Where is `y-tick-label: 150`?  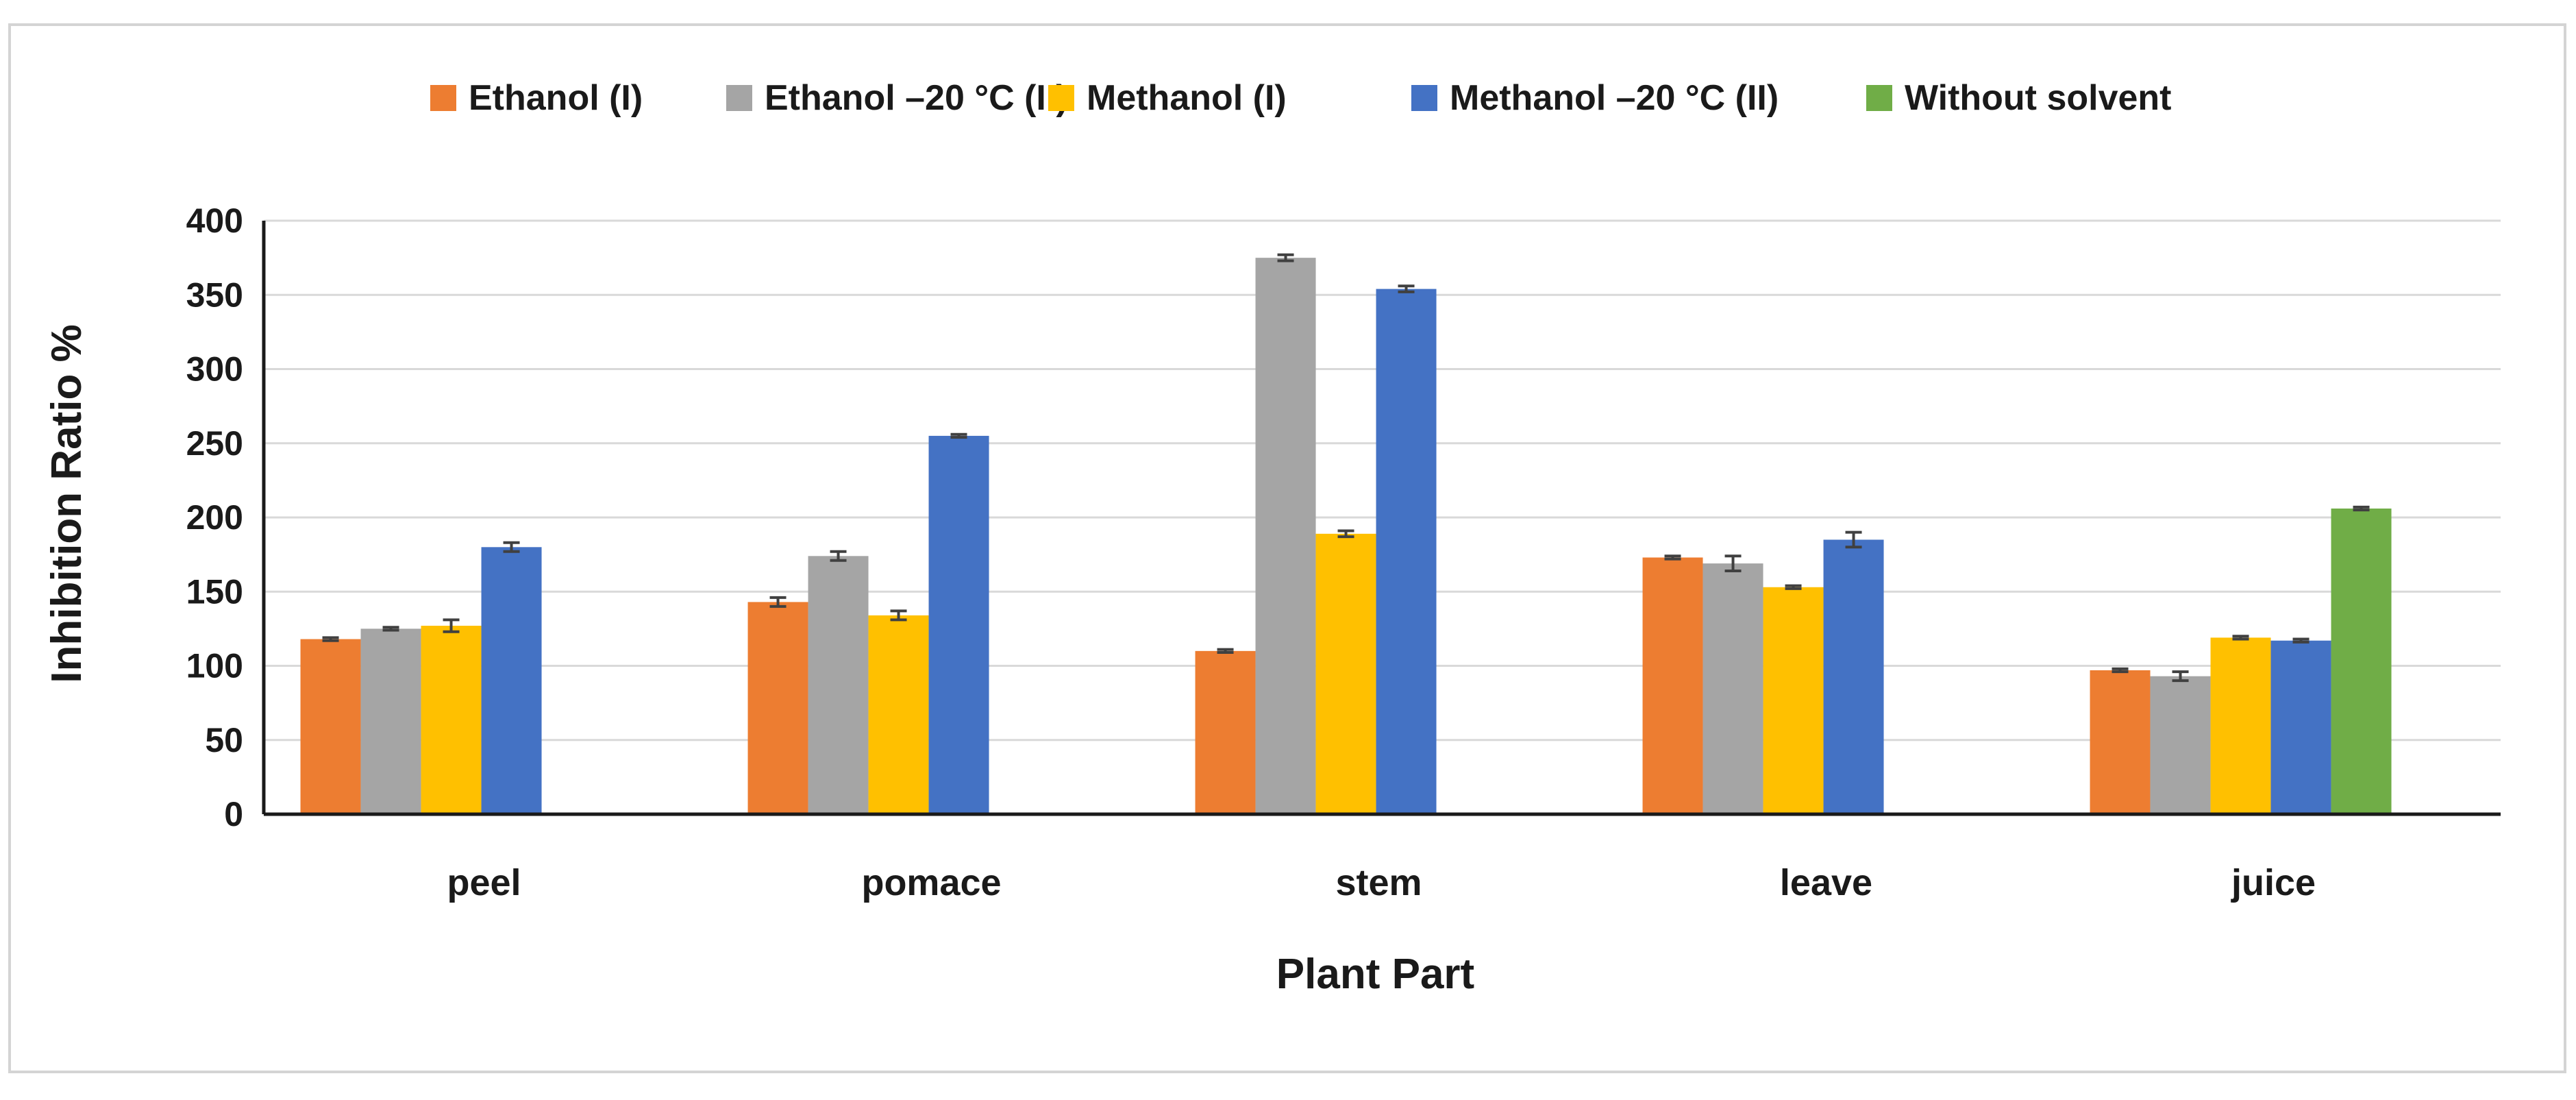 y-tick-label: 150 is located at coordinates (214, 591).